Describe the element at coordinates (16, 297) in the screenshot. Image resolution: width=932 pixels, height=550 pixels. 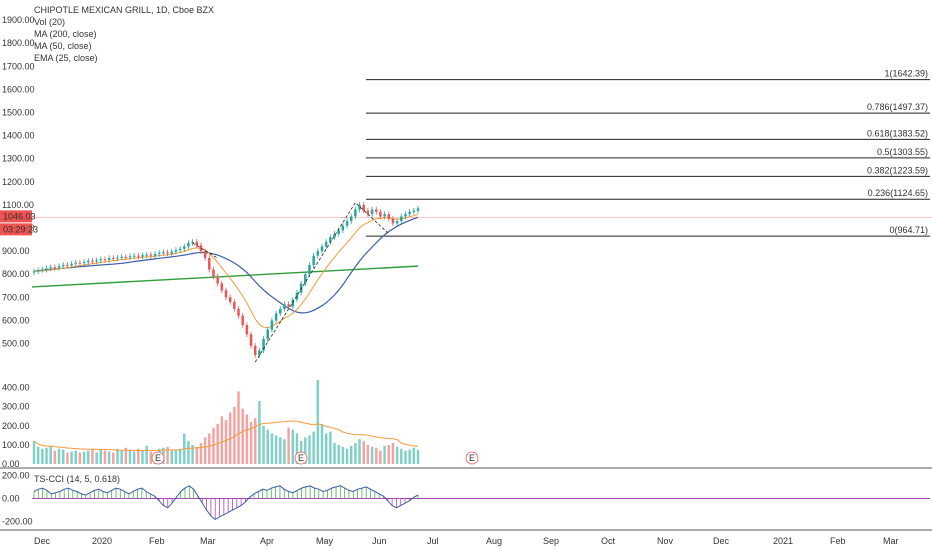
I see `price-axis-label: 700.00` at that location.